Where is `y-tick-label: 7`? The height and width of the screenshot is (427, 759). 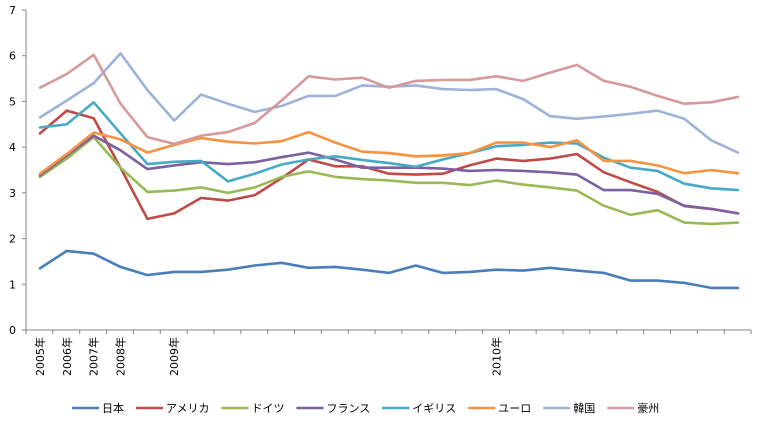
y-tick-label: 7 is located at coordinates (12, 10).